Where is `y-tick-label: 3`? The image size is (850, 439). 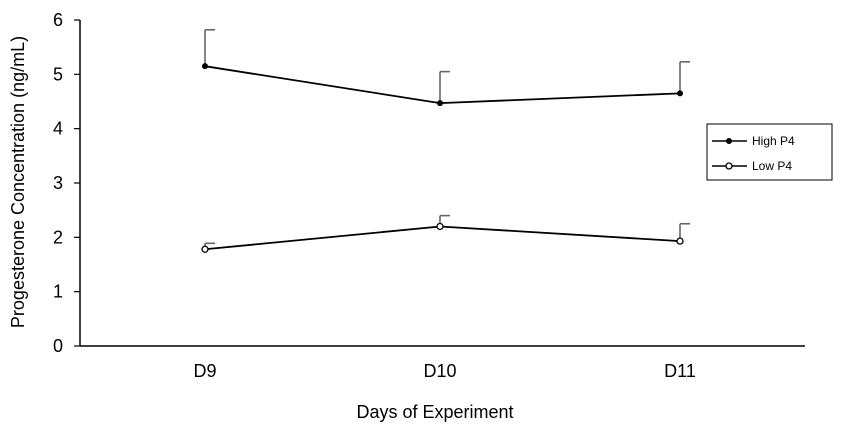 y-tick-label: 3 is located at coordinates (58, 183).